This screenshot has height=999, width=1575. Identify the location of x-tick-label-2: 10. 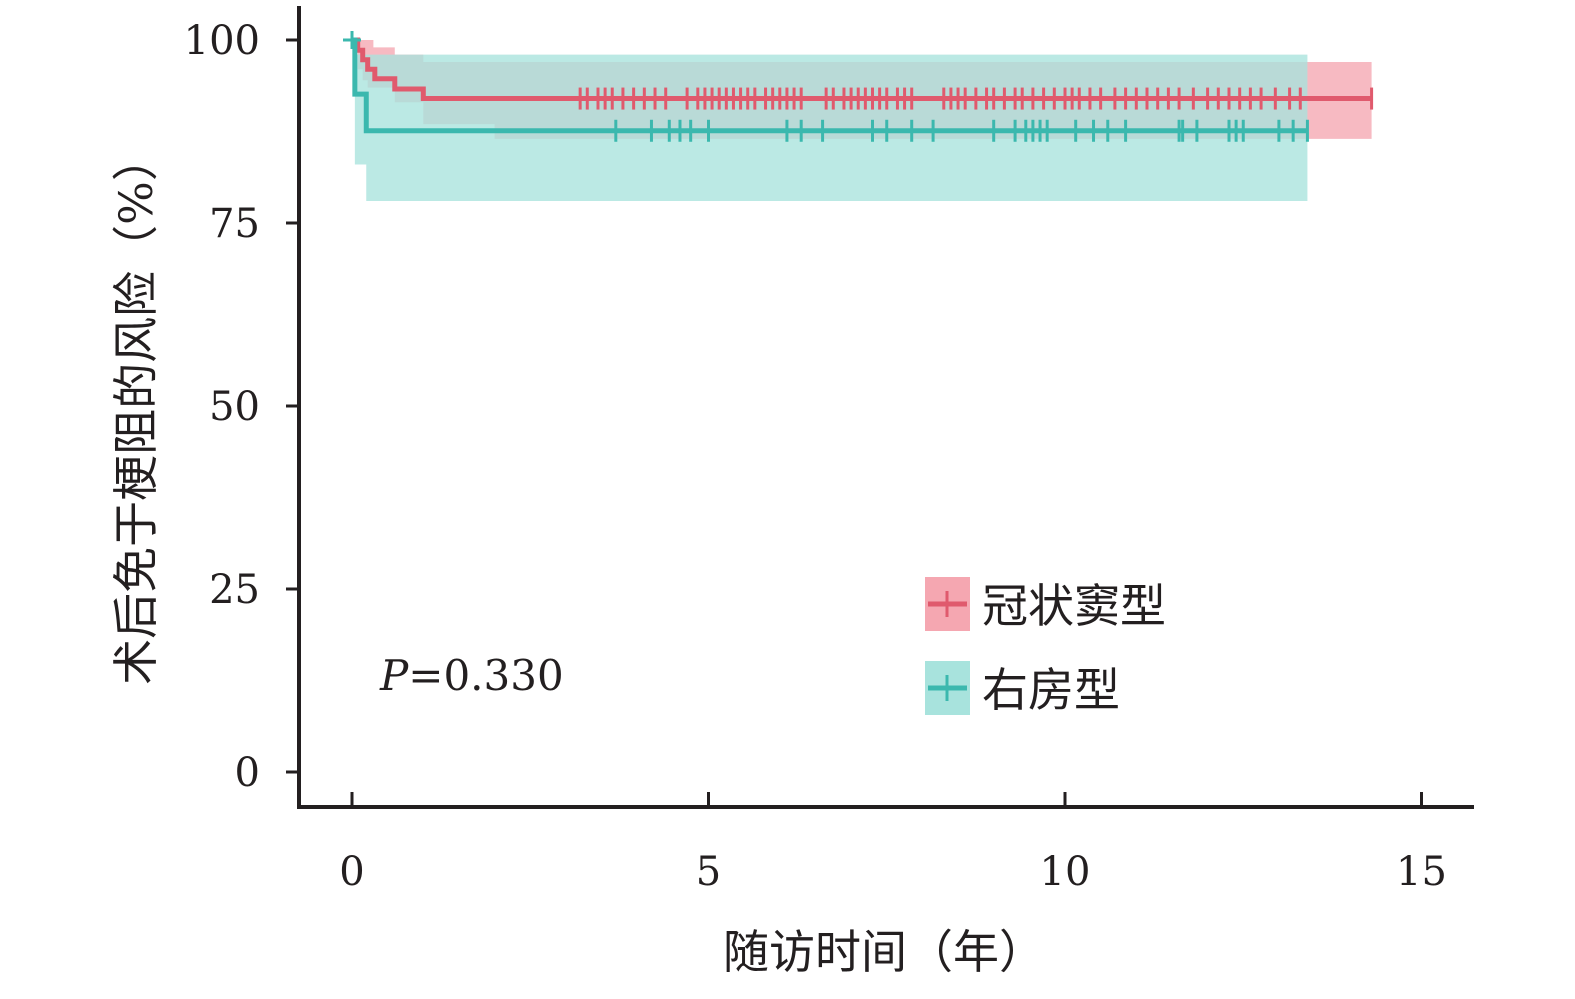
(1065, 872).